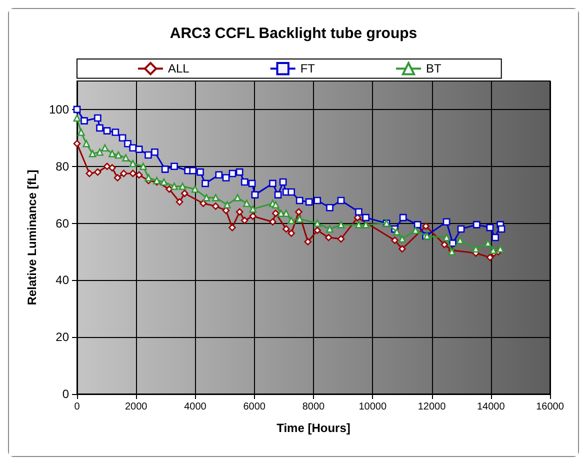  What do you see at coordinates (179, 69) in the screenshot?
I see `legend-label: ALL` at bounding box center [179, 69].